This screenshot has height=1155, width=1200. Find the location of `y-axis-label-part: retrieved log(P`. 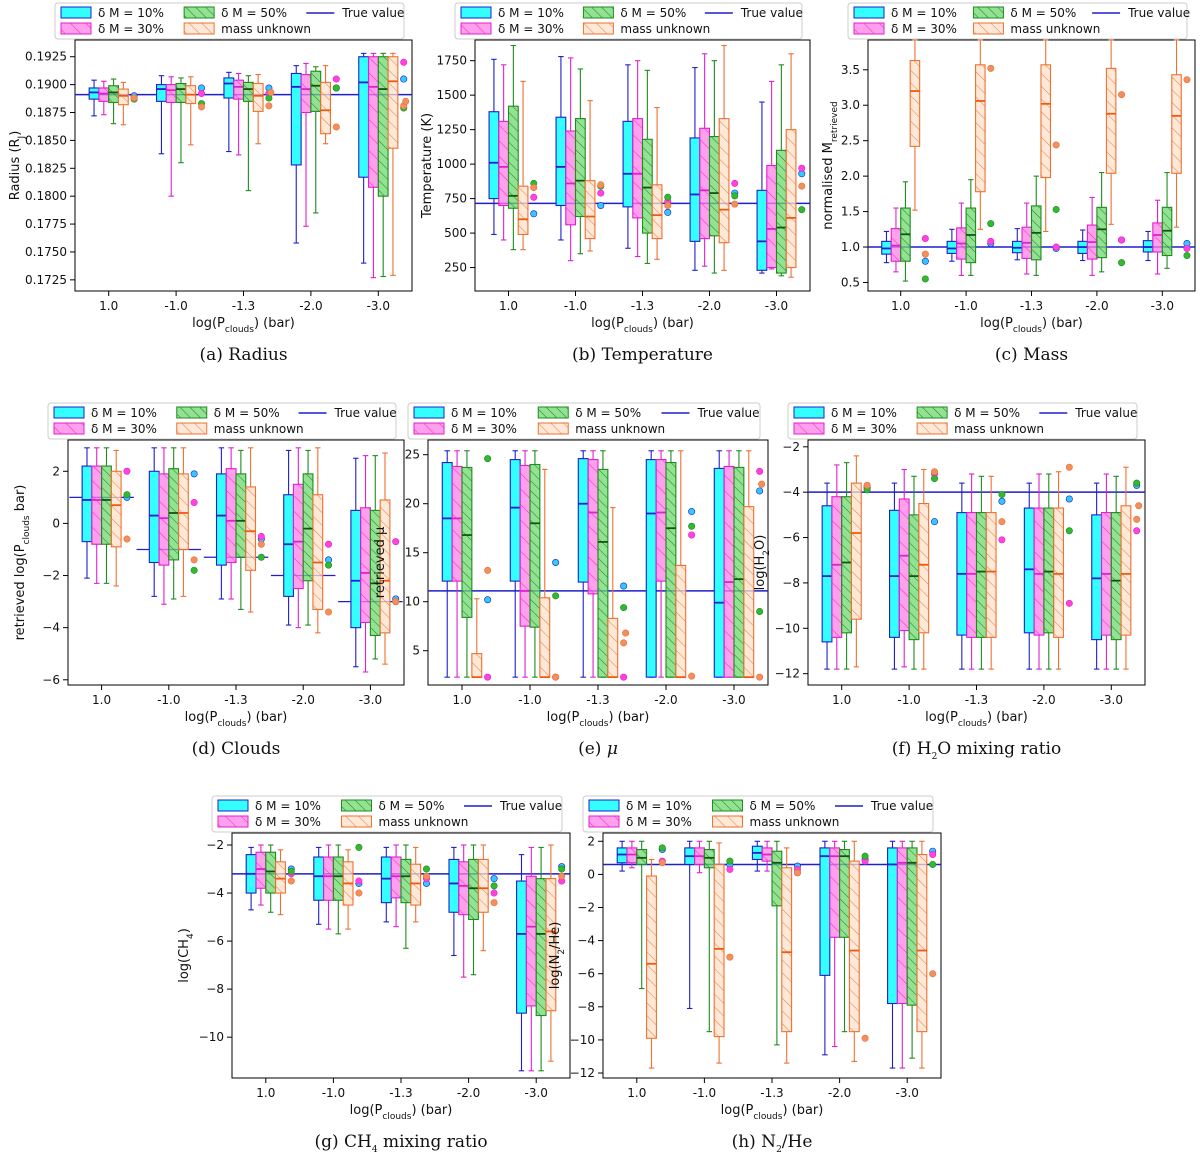

y-axis-label-part: retrieved log(P is located at coordinates (20, 592).